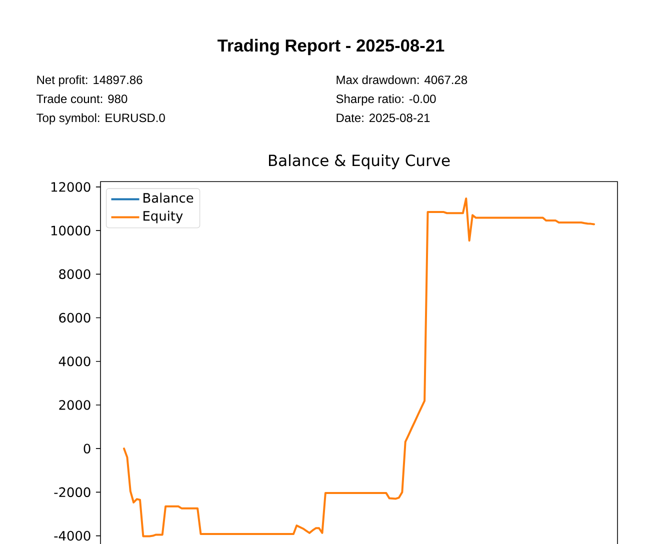 The image size is (662, 544). Describe the element at coordinates (100, 118) in the screenshot. I see `text: Top symbol: EURUSD.0` at that location.